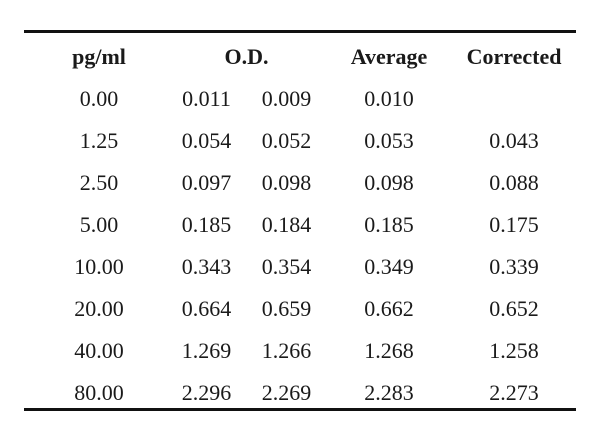 This screenshot has width=600, height=432. I want to click on cell-average: 0.185, so click(389, 224).